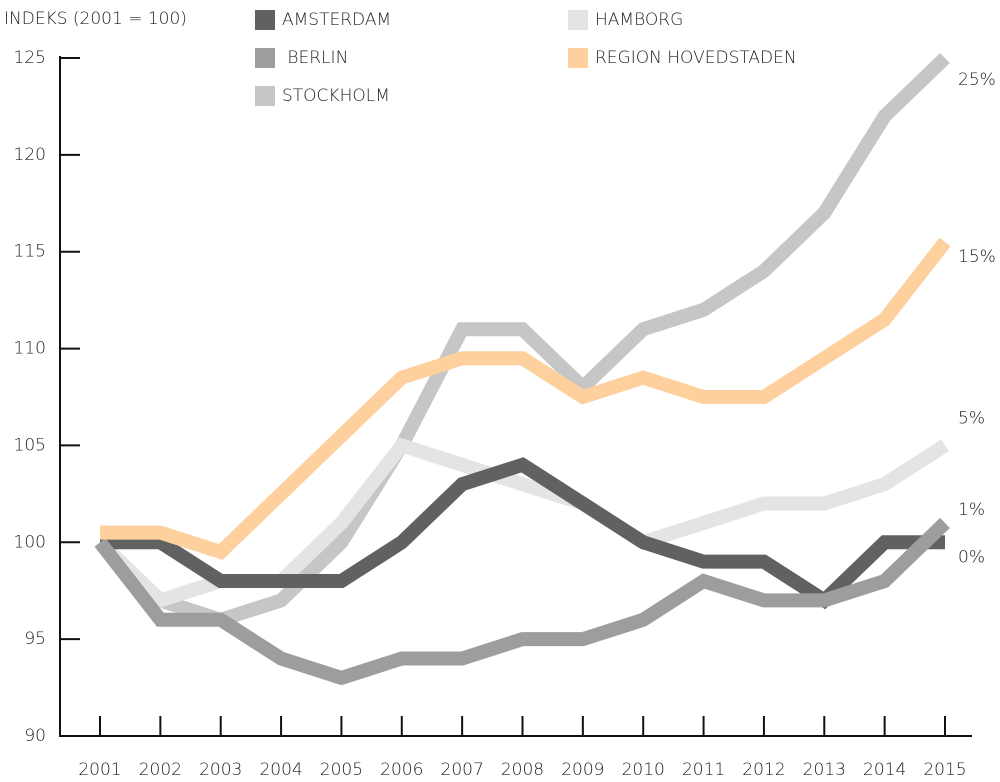 Image resolution: width=1000 pixels, height=782 pixels. What do you see at coordinates (35, 639) in the screenshot?
I see `y-tick-label: 95` at bounding box center [35, 639].